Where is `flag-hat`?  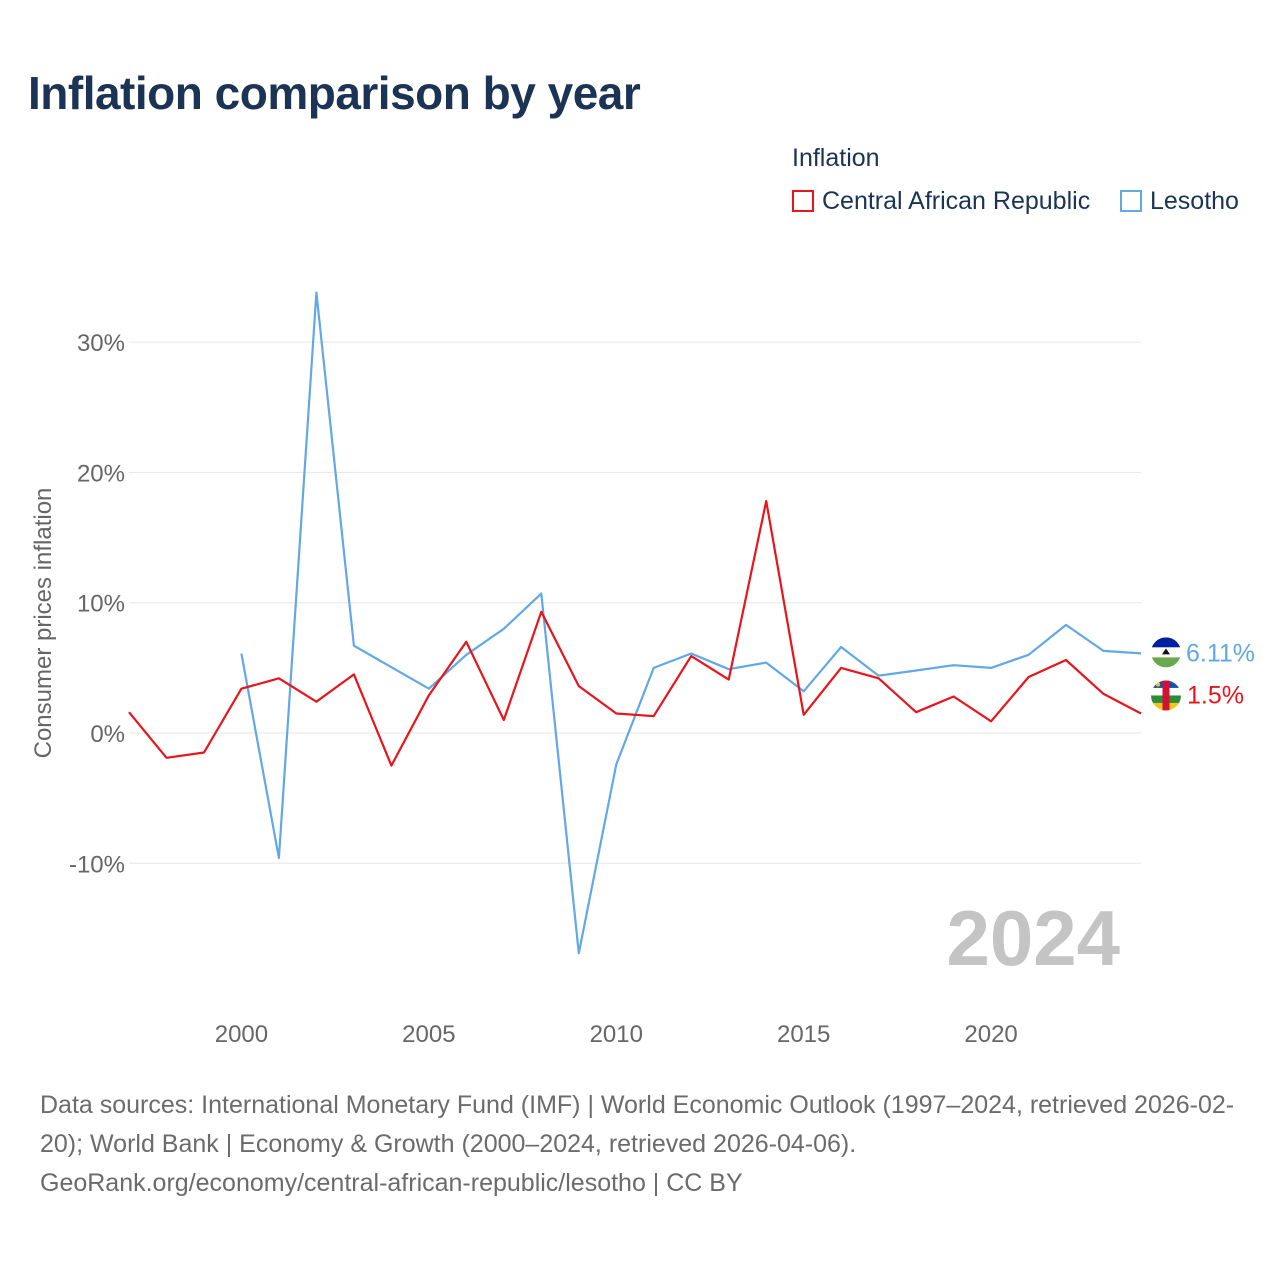 flag-hat is located at coordinates (1166, 651).